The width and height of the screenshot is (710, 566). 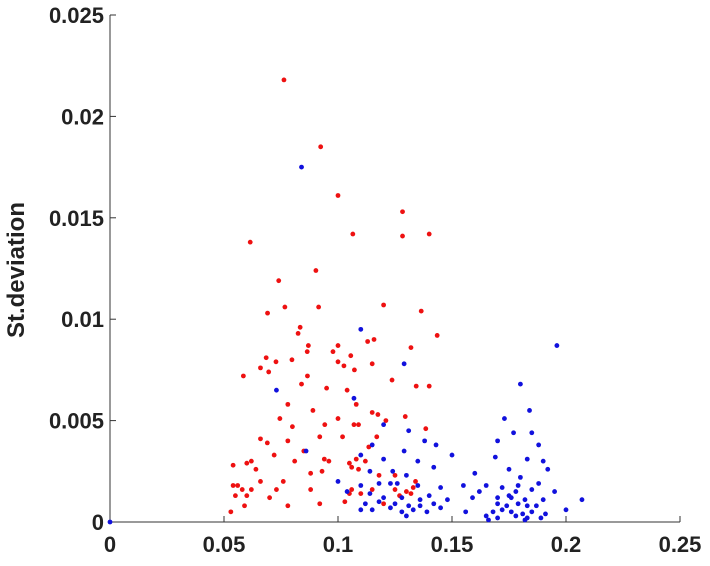 What do you see at coordinates (98, 522) in the screenshot?
I see `y-tick-label: 0` at bounding box center [98, 522].